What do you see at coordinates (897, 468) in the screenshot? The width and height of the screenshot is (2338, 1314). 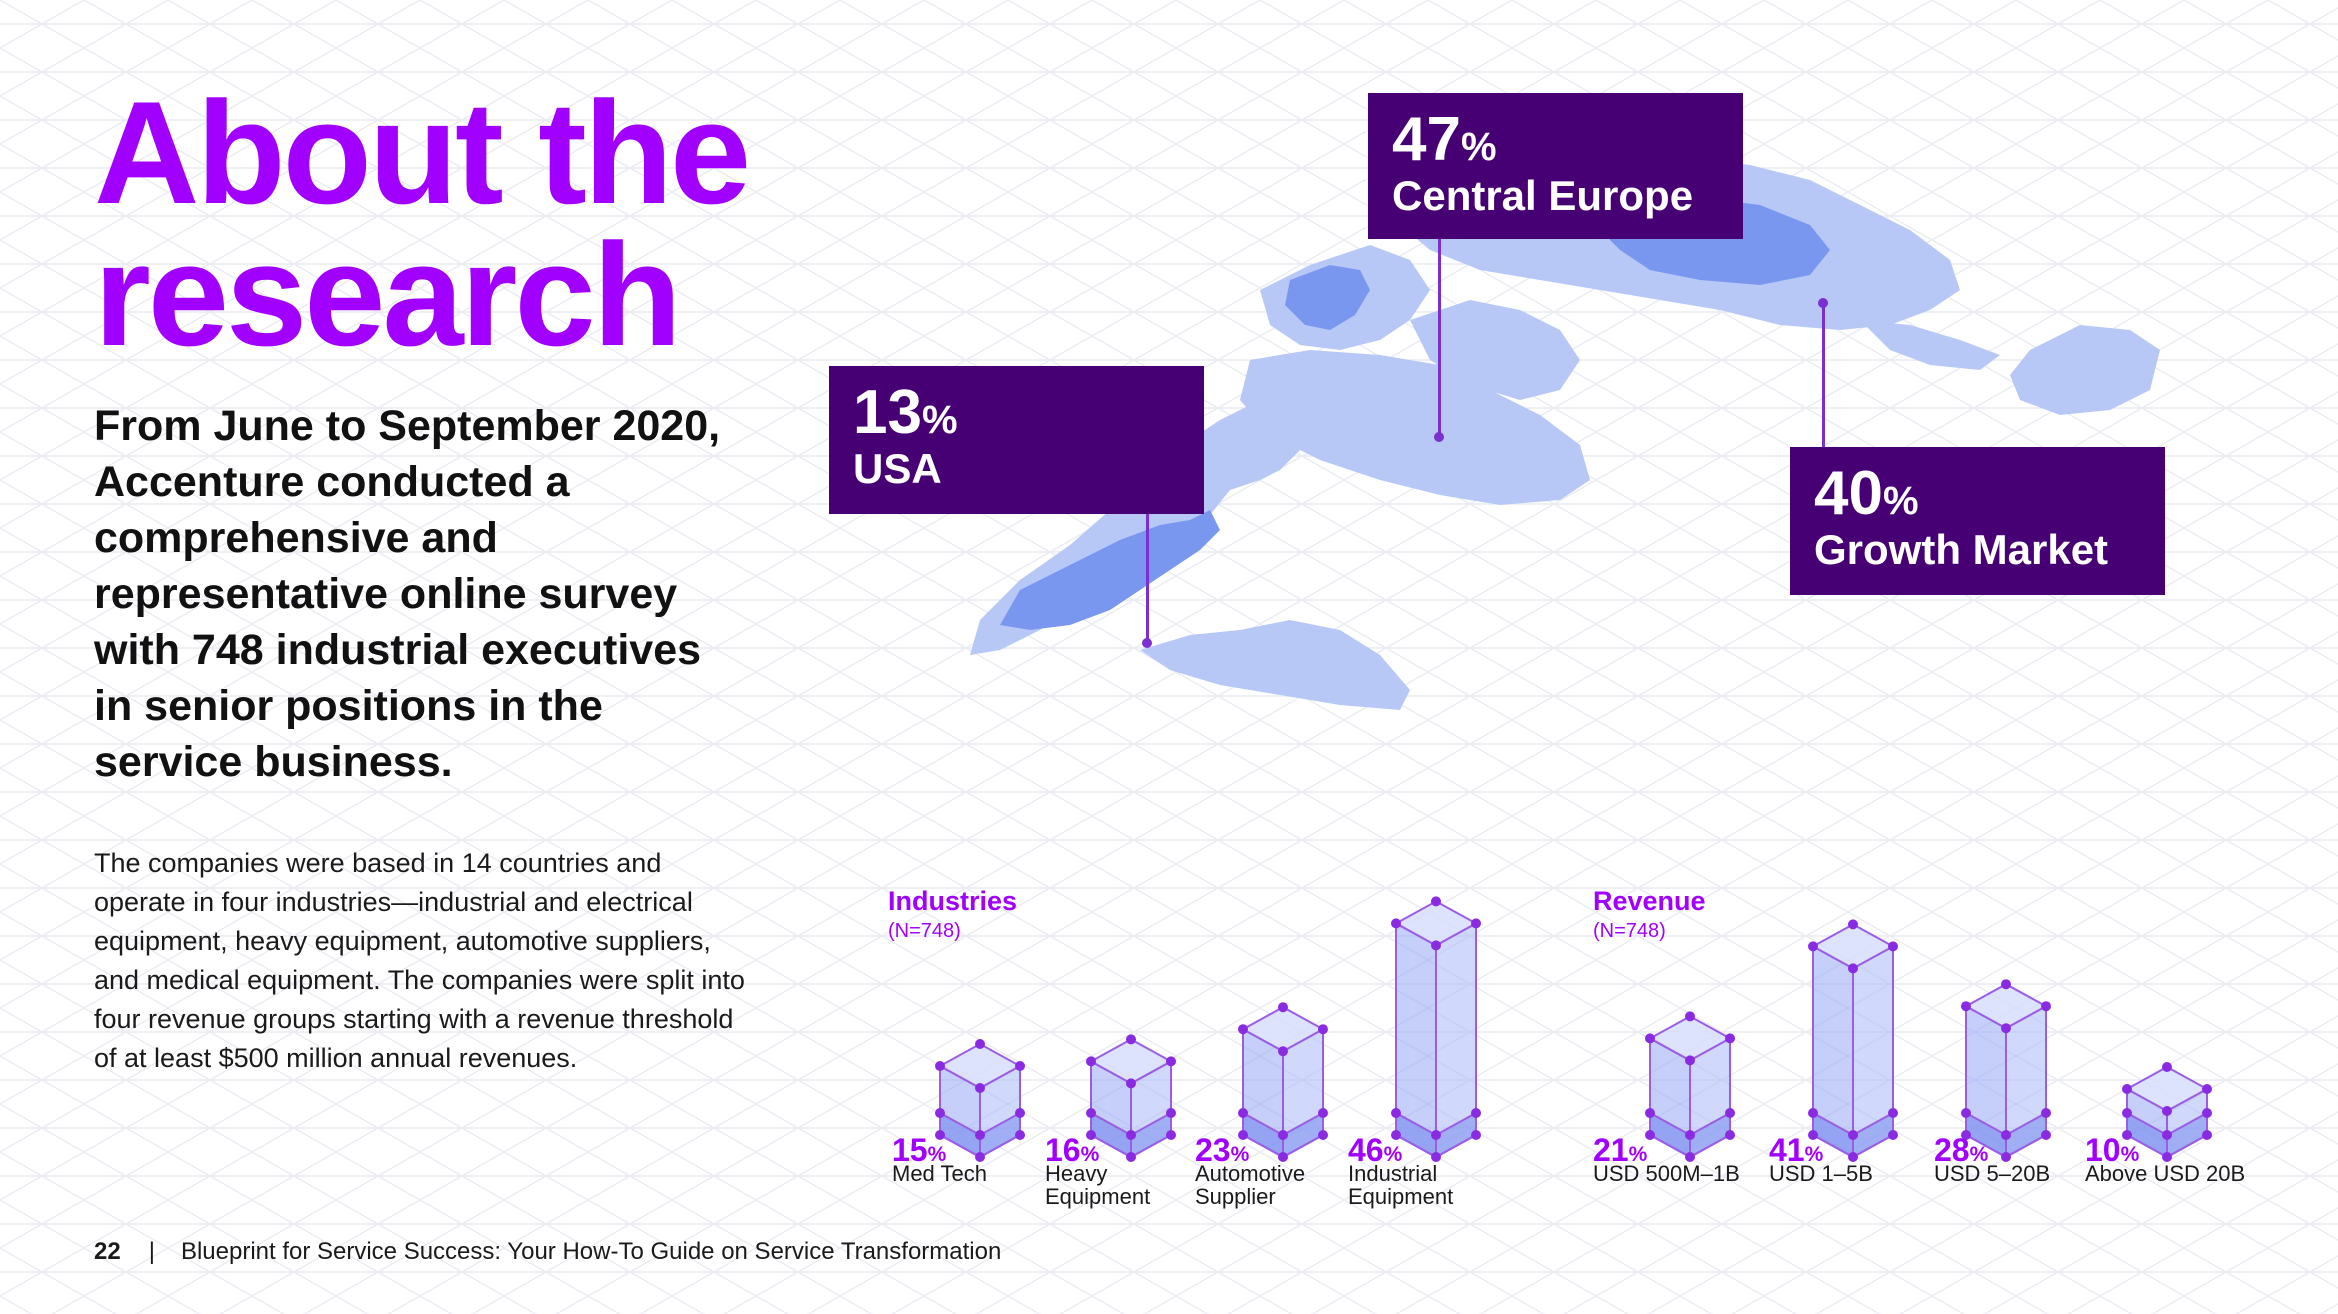 I see `callout-usa-label: USA` at bounding box center [897, 468].